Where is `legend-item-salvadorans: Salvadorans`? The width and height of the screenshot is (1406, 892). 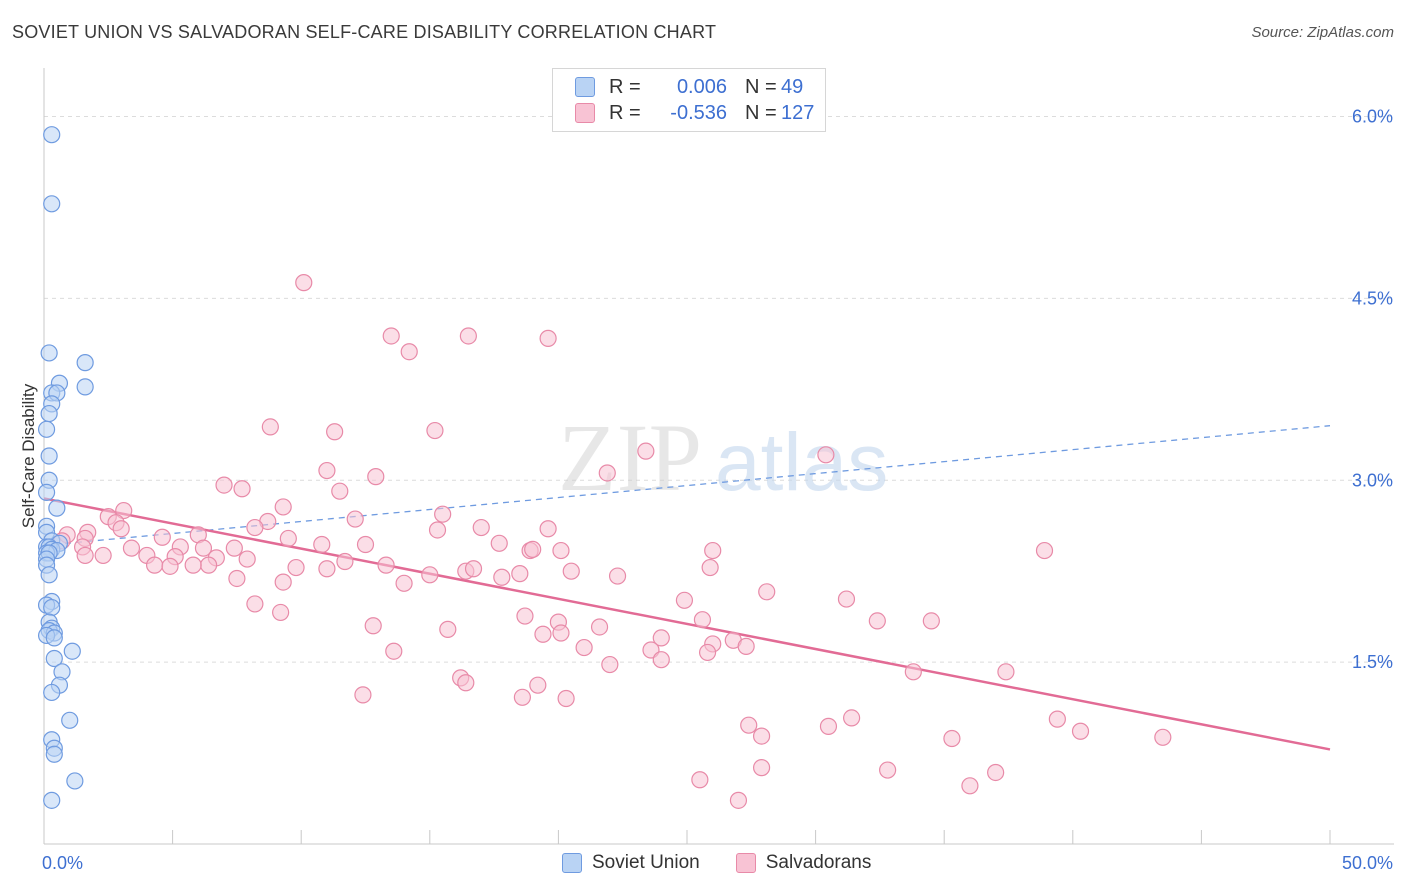
legend-item-salvadorans: Salvadorans is located at coordinates (803, 863).